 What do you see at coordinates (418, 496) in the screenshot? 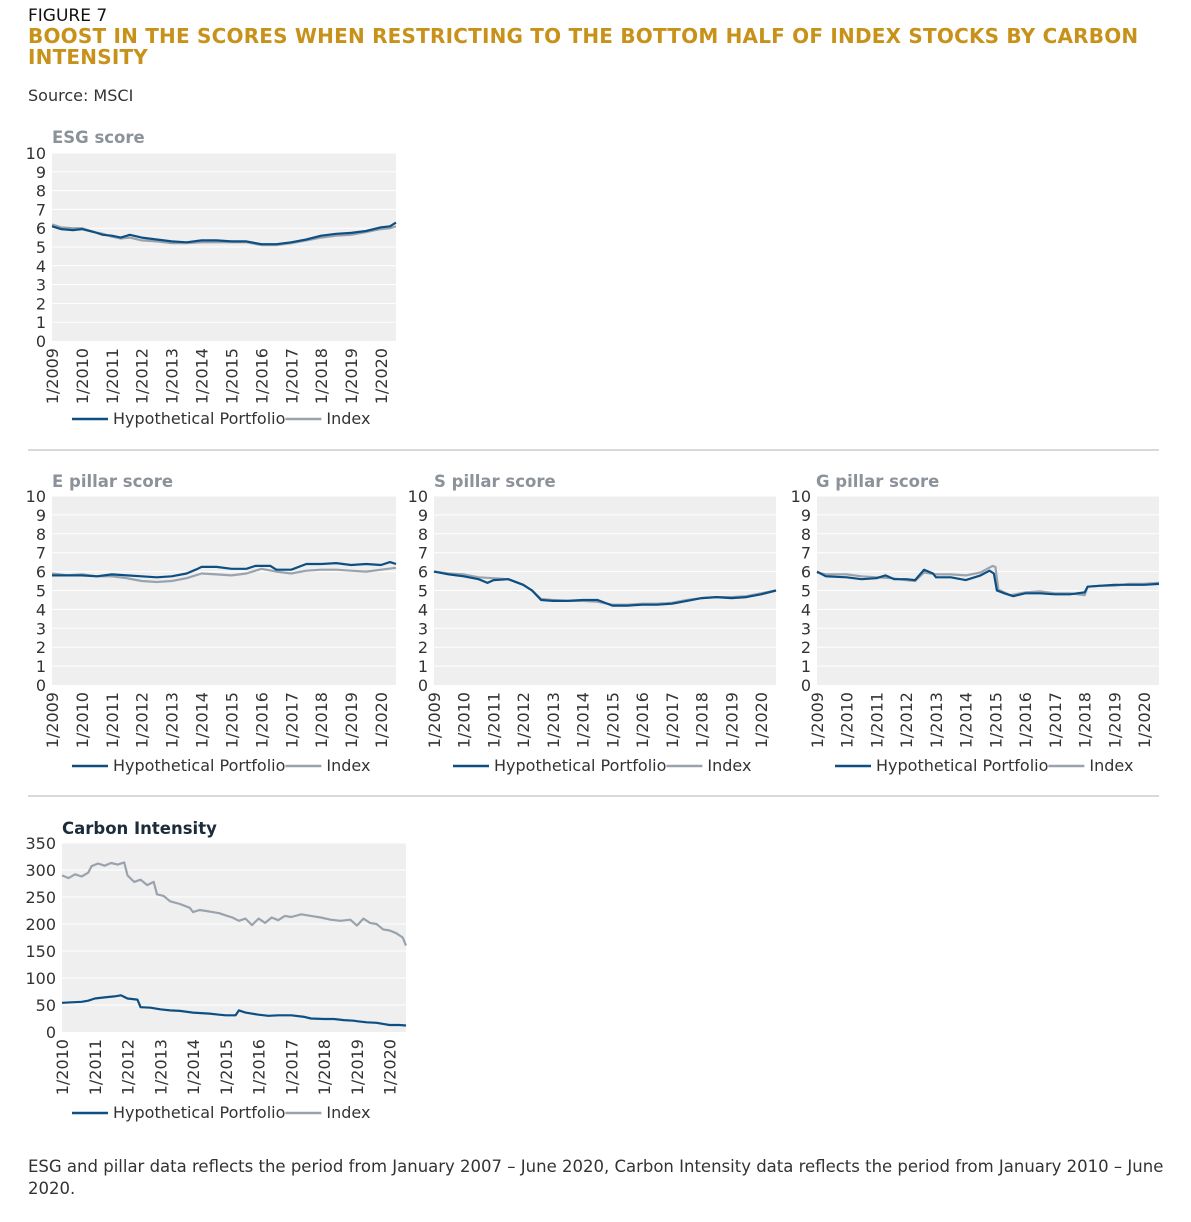
I see `y-tick-label: 10` at bounding box center [418, 496].